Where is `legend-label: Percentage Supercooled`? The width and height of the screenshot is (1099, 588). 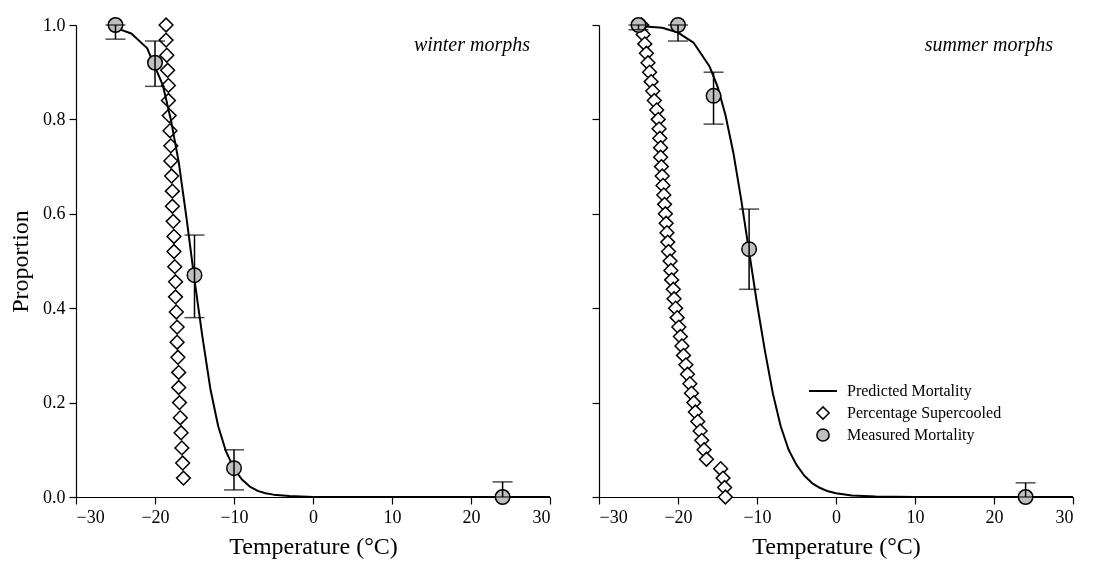 legend-label: Percentage Supercooled is located at coordinates (924, 413).